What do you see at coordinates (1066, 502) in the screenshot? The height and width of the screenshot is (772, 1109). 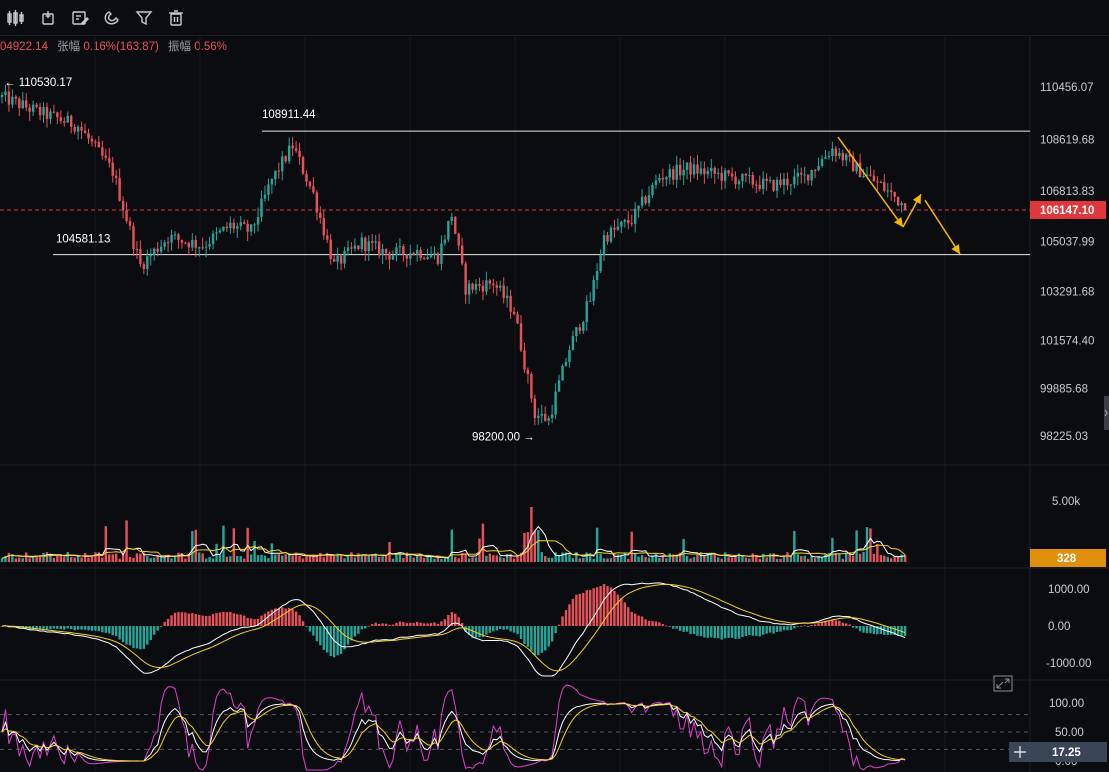 I see `volume-axis-tick: 5.00k` at bounding box center [1066, 502].